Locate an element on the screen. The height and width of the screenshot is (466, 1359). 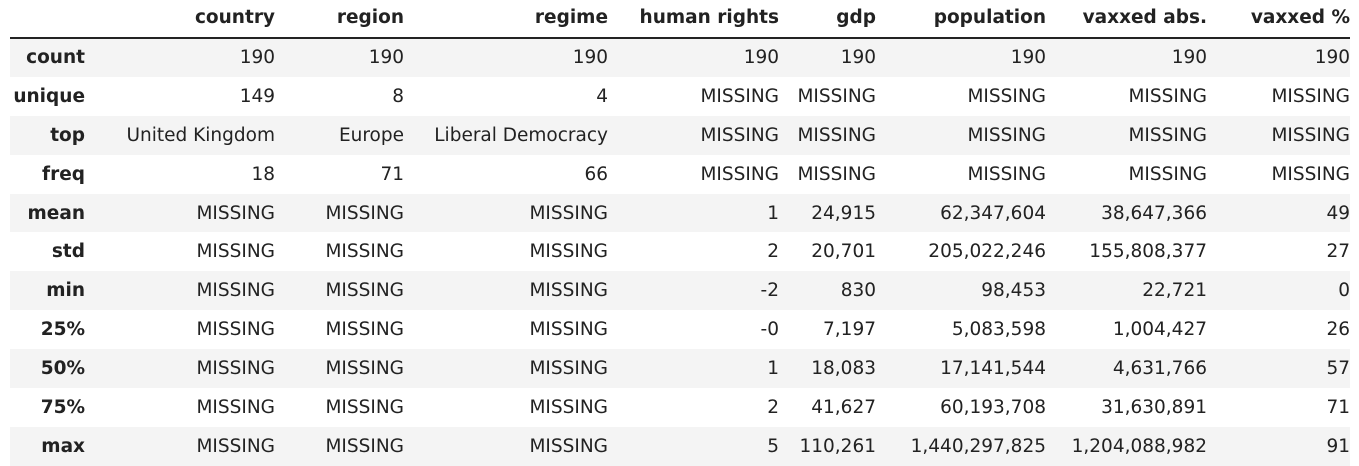
cell-country: United Kingdom is located at coordinates (201, 135).